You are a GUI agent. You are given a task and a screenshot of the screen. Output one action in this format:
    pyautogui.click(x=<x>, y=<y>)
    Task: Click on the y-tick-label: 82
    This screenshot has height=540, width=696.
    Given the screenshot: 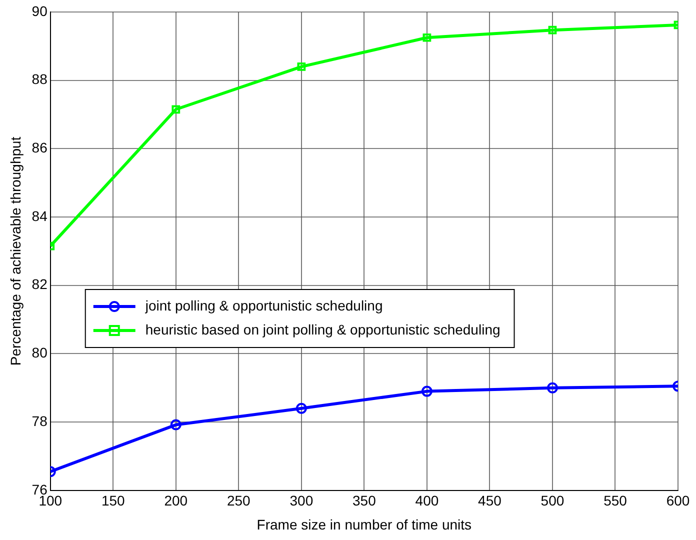 What is the action you would take?
    pyautogui.click(x=40, y=284)
    